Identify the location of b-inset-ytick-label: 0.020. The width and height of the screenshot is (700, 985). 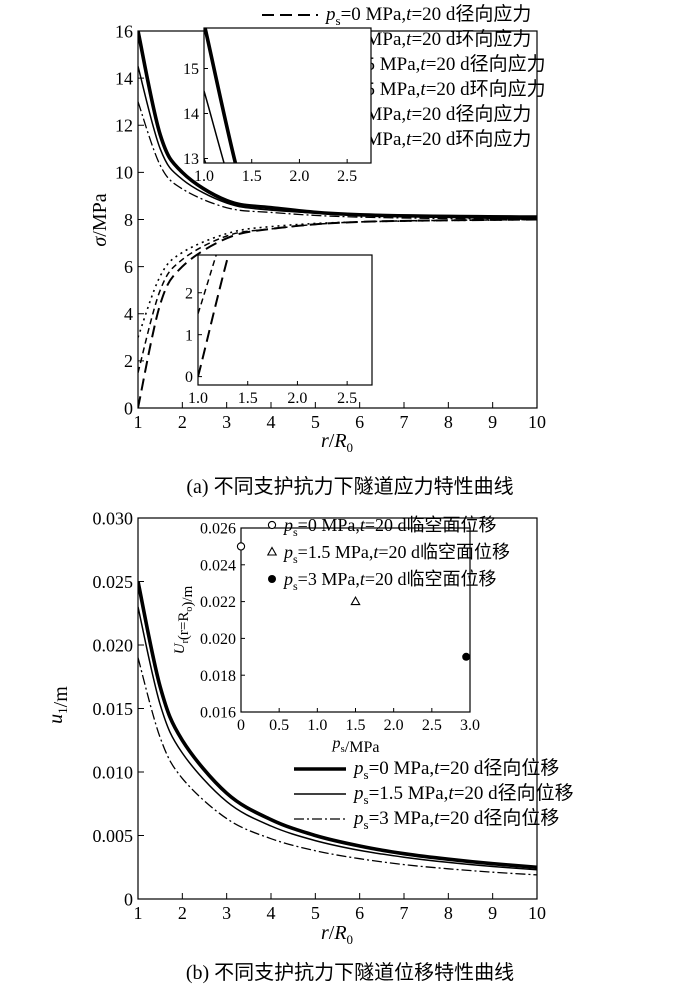
(218, 639).